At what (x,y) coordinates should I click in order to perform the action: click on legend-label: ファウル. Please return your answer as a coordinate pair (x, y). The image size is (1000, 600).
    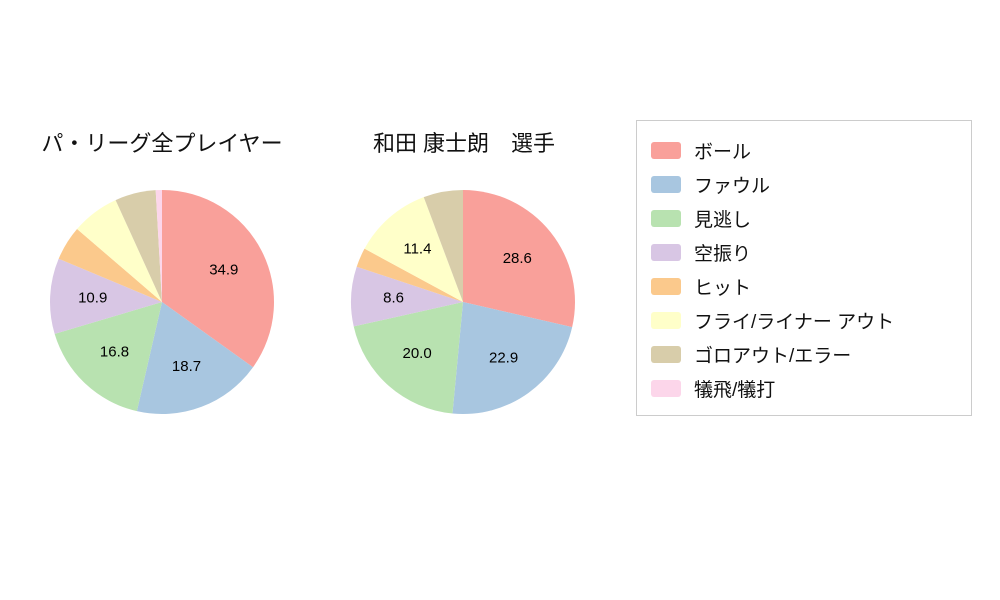
    Looking at the image, I should click on (732, 186).